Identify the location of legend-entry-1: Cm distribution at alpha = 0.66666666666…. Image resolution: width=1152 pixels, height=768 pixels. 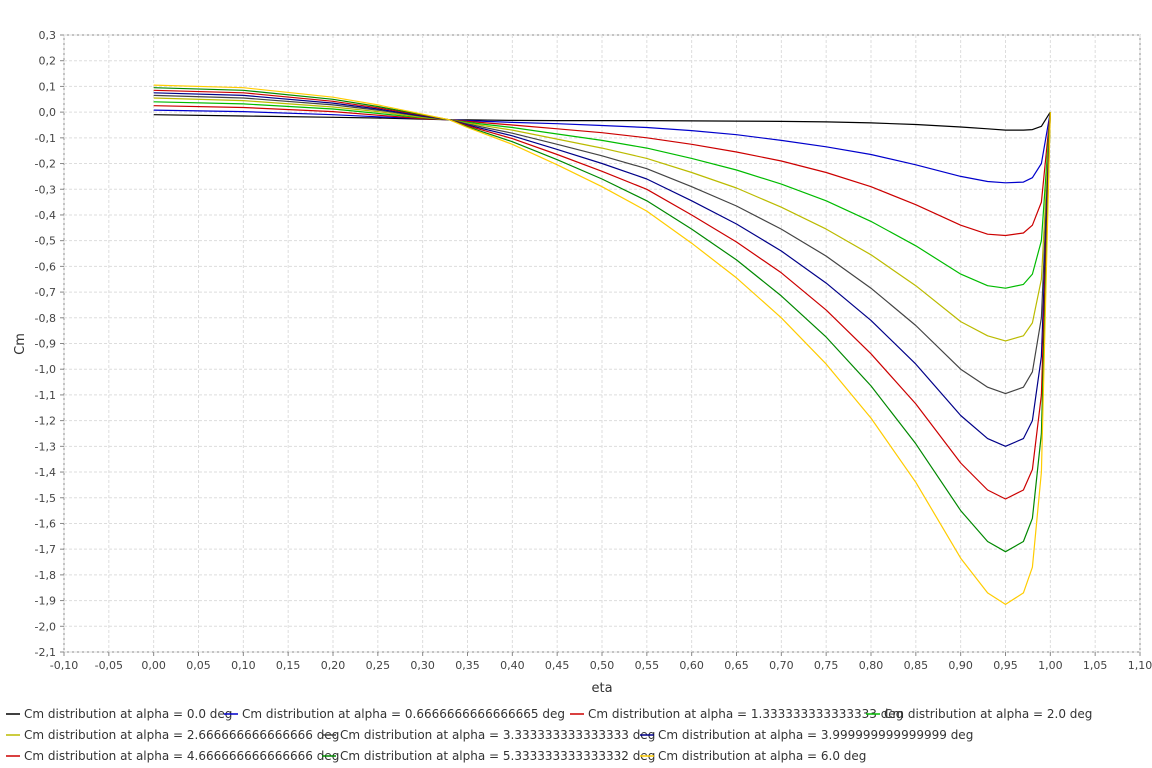
(403, 714).